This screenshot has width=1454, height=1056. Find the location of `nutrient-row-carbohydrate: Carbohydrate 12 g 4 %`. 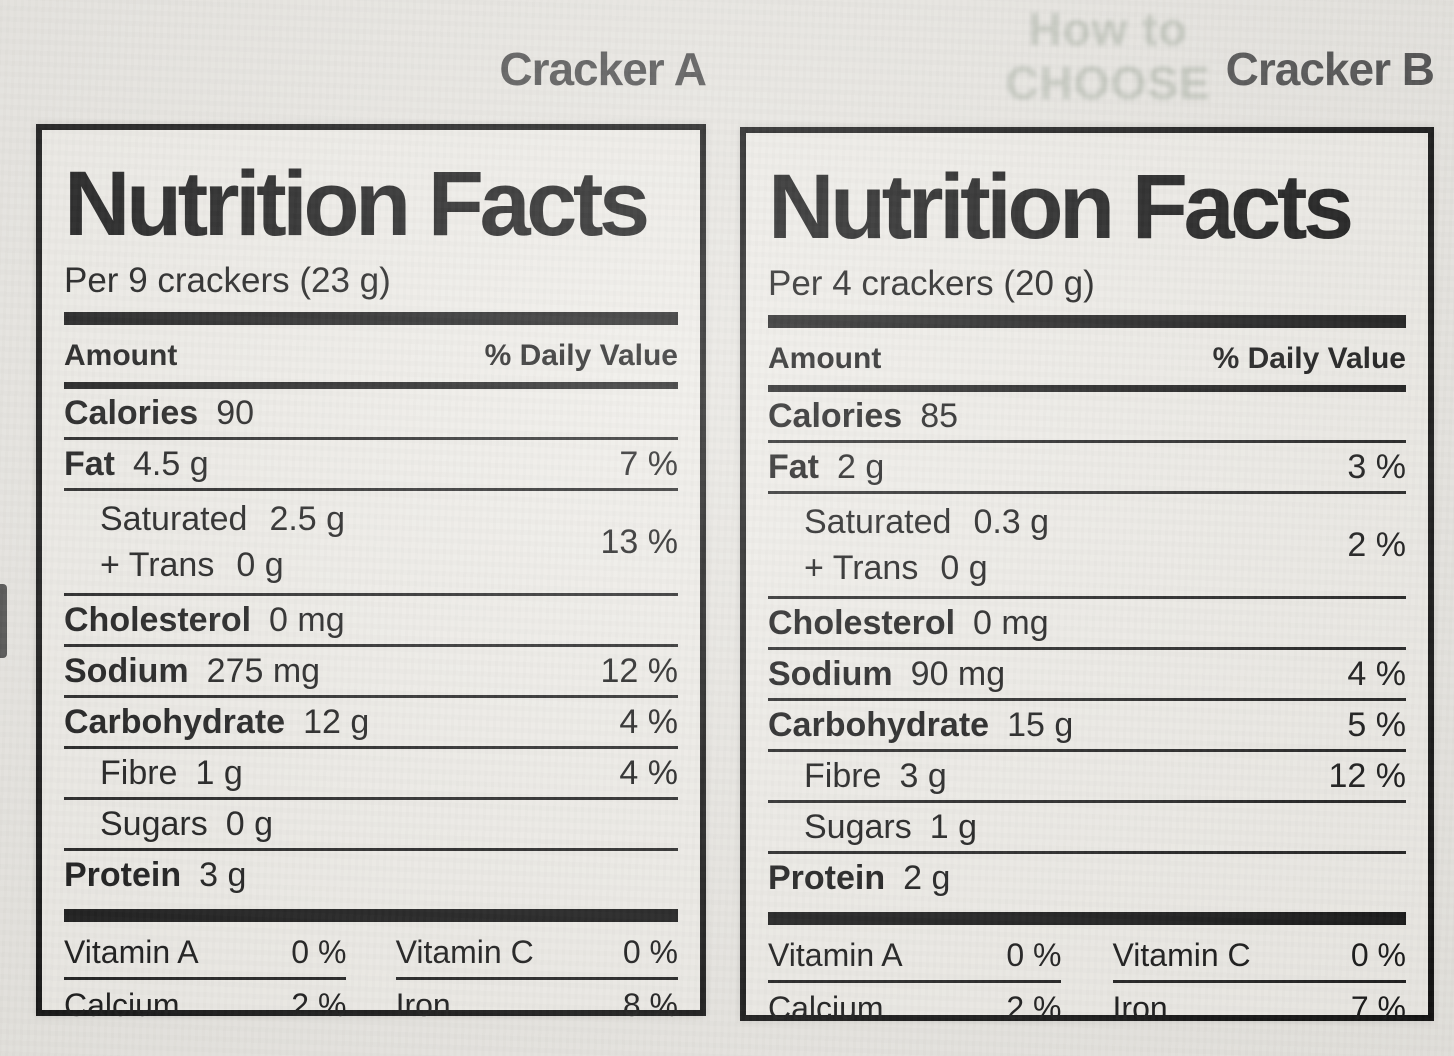

nutrient-row-carbohydrate: Carbohydrate 12 g 4 % is located at coordinates (371, 723).